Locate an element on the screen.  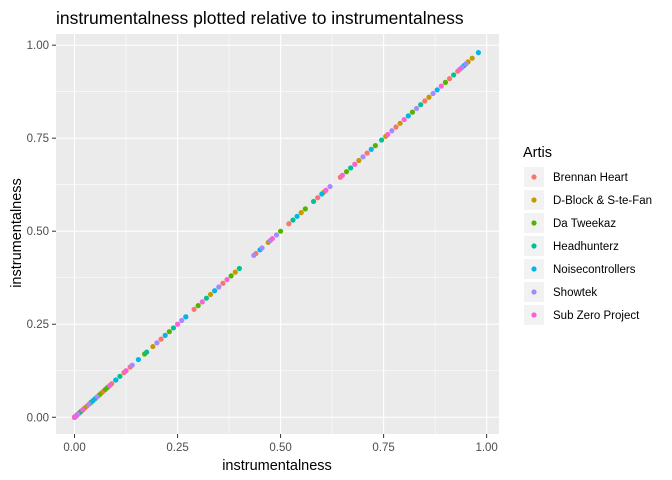
x-tick-label: 0.75 is located at coordinates (383, 448).